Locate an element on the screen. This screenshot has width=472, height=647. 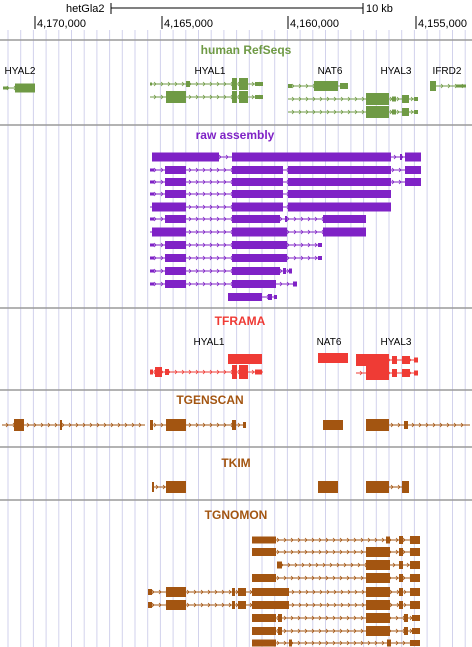
refseq-gene-models is located at coordinates (234, 98).